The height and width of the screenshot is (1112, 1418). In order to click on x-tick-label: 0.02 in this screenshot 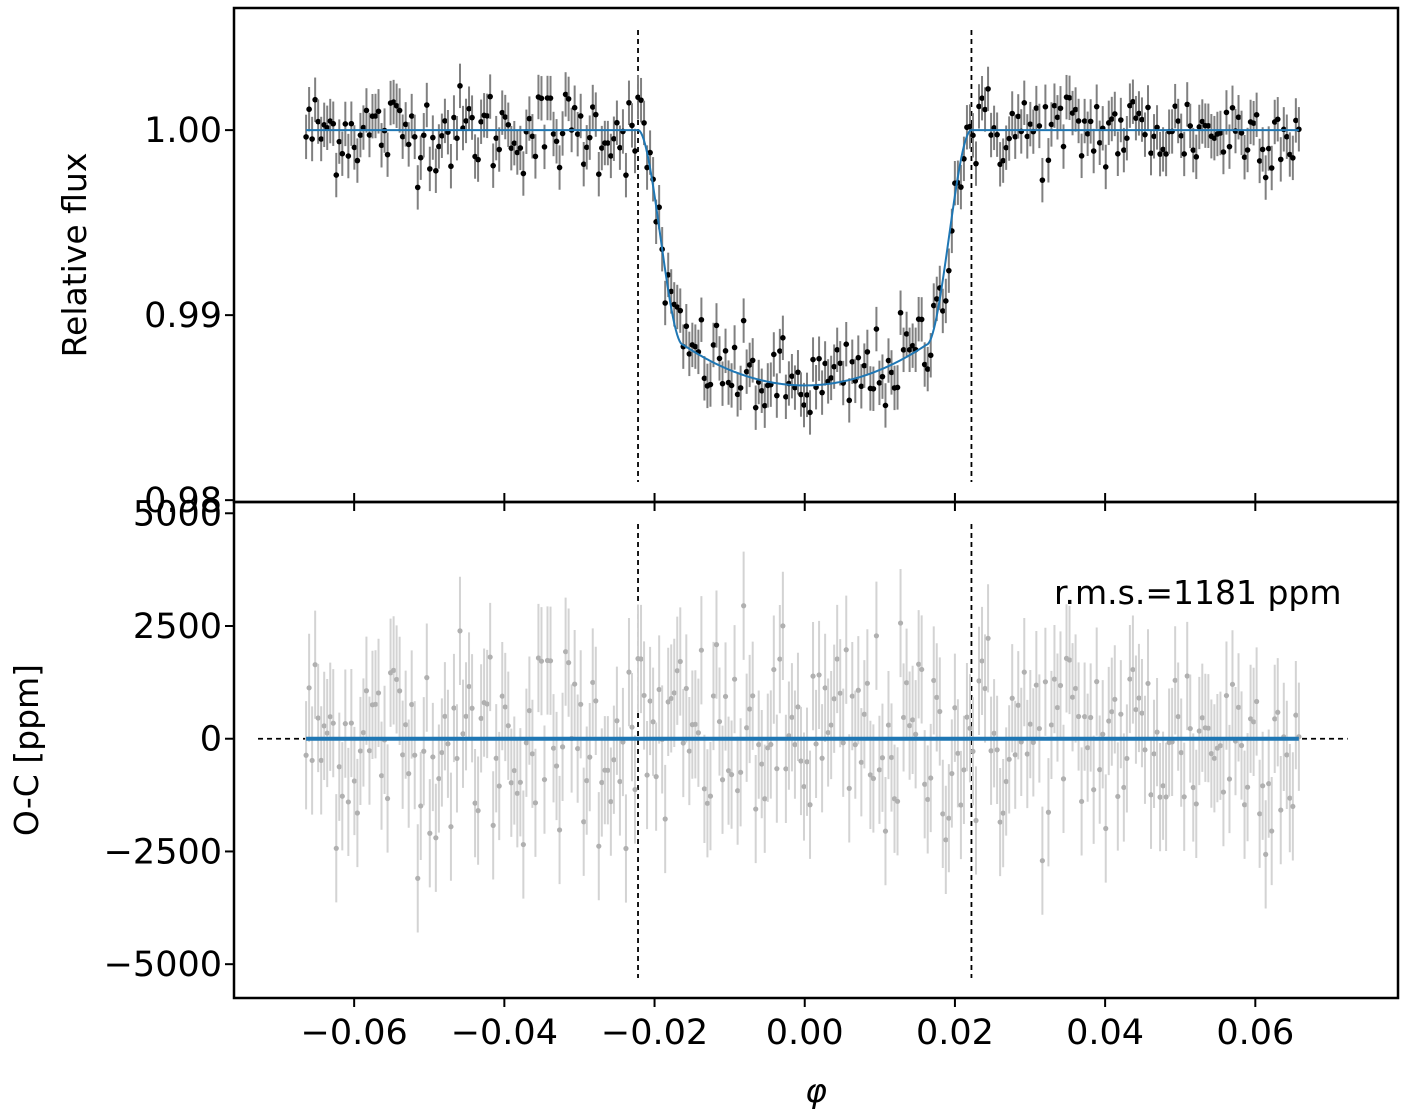, I will do `click(955, 1033)`.